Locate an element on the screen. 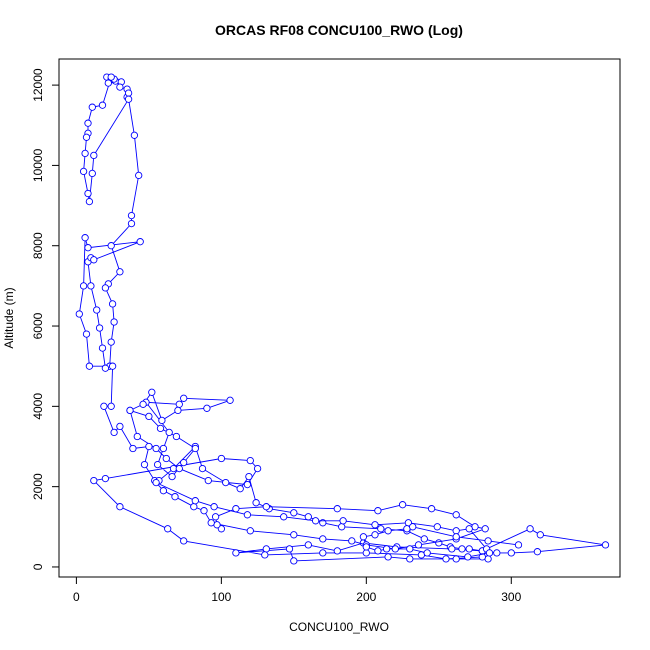 The height and width of the screenshot is (650, 650). y-tick-label: 0 is located at coordinates (38, 566).